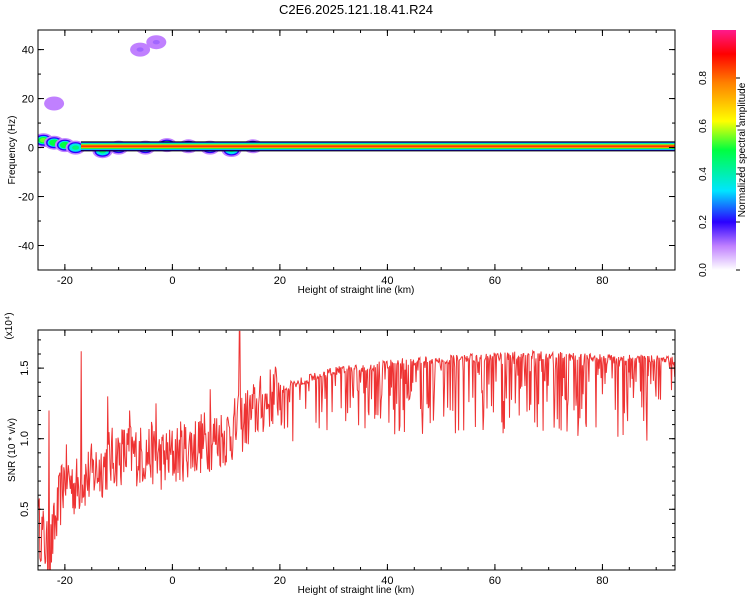 The image size is (750, 600). Describe the element at coordinates (703, 222) in the screenshot. I see `colorbar-tick-label: 0.2` at that location.